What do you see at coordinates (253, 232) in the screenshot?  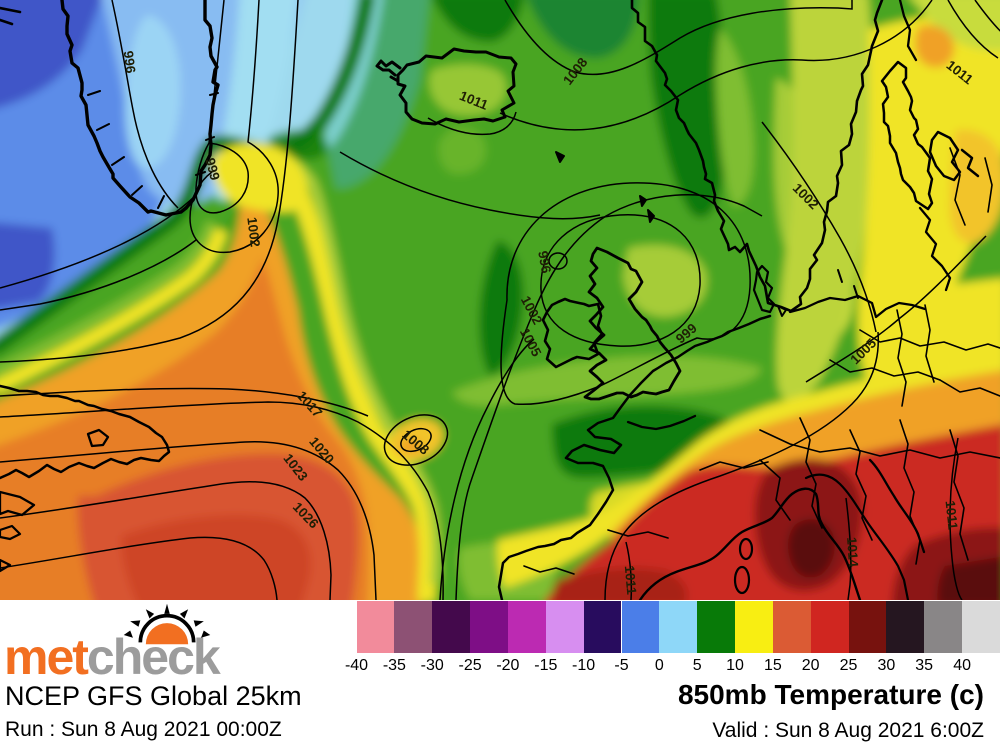 I see `svg-text: 1002` at bounding box center [253, 232].